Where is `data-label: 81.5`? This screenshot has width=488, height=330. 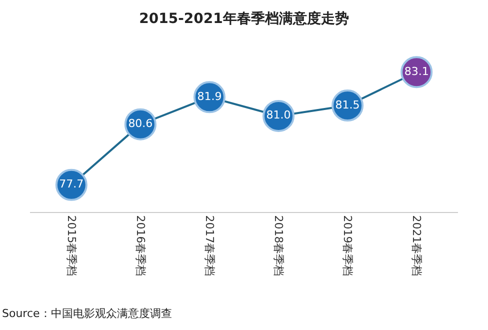
data-label: 81.5 is located at coordinates (347, 105).